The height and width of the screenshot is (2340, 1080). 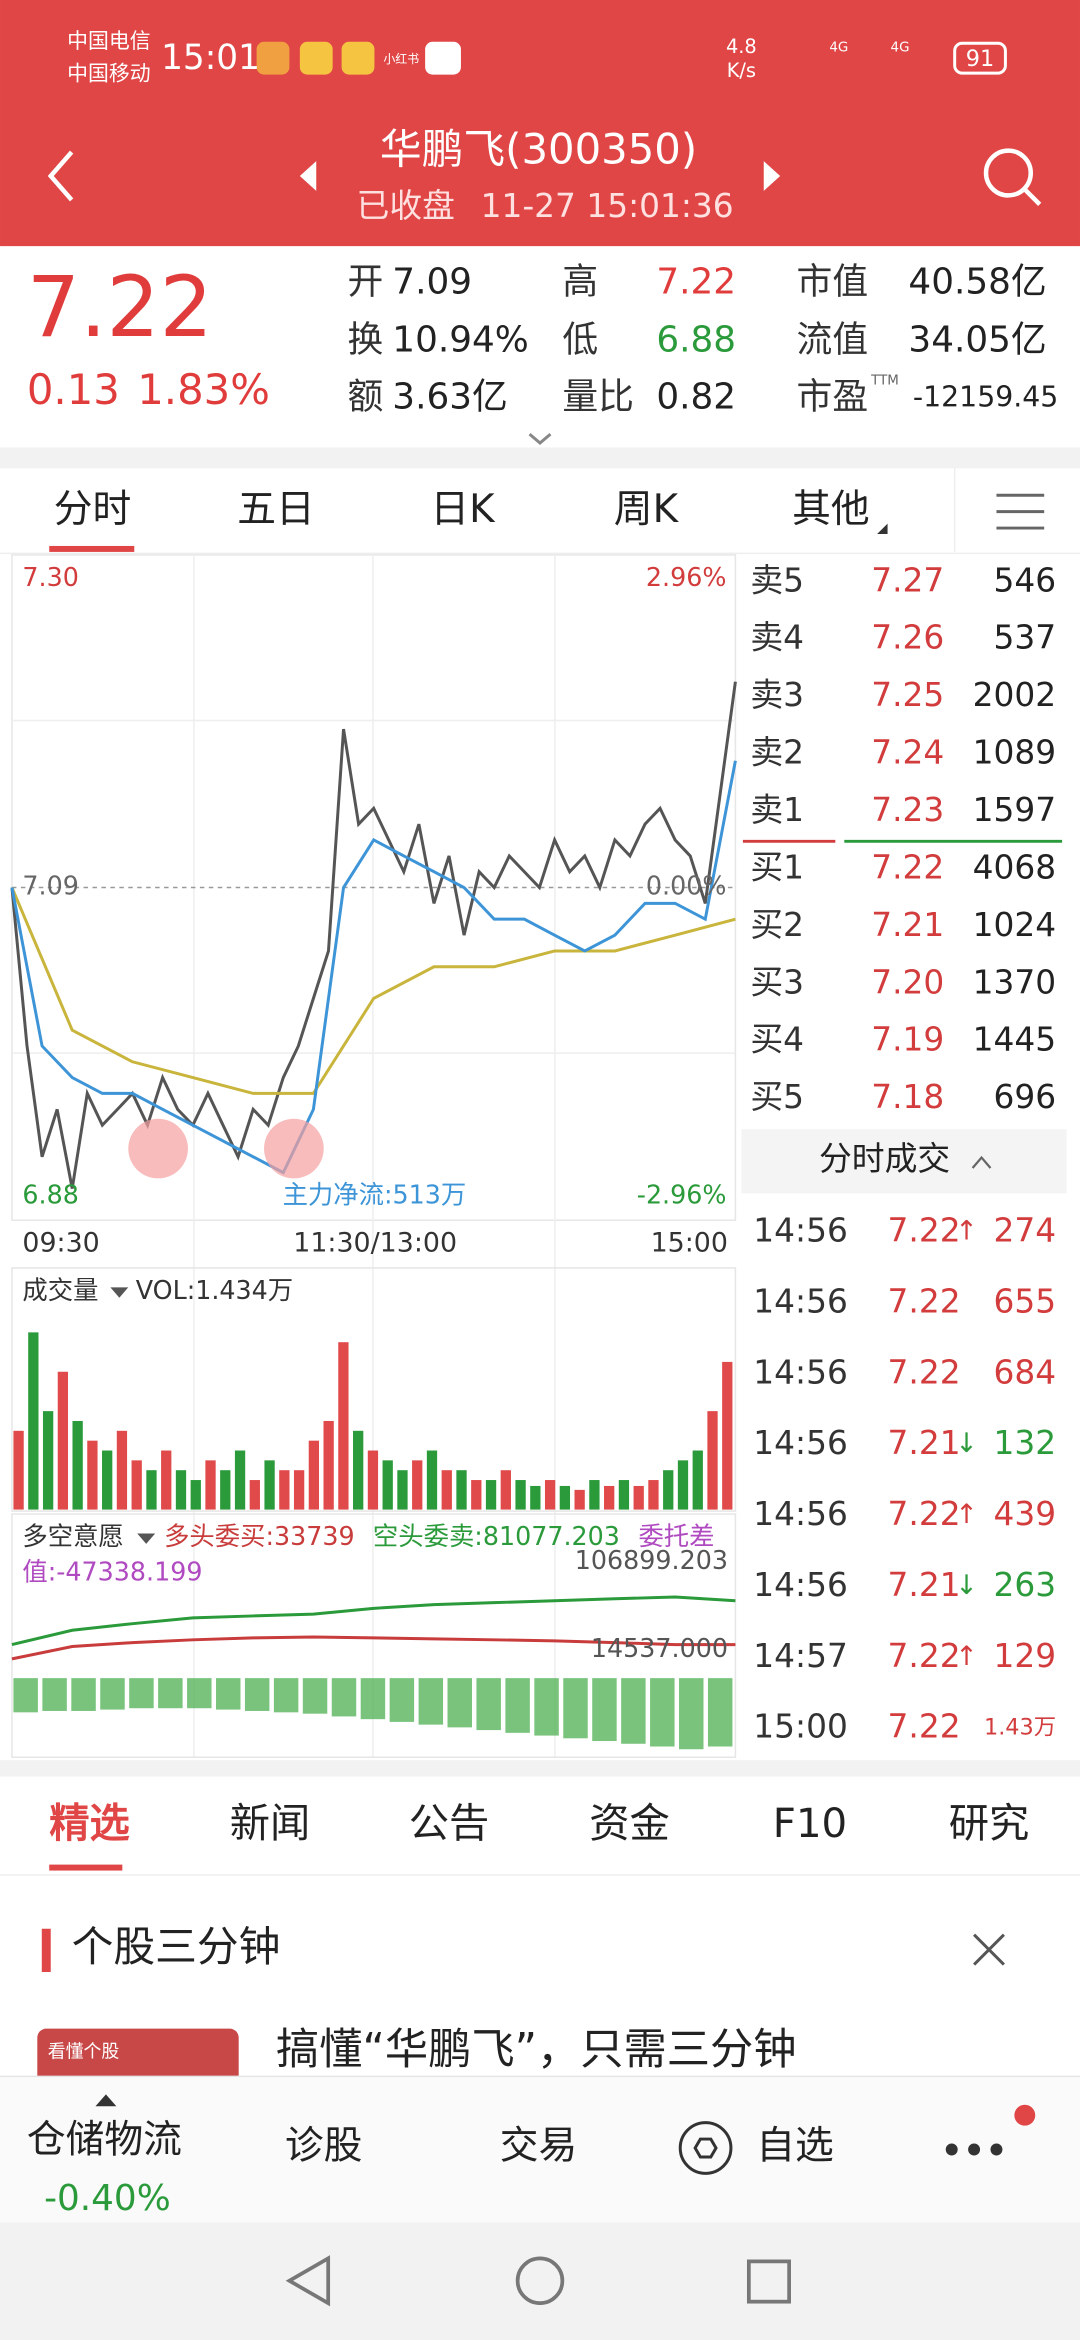 What do you see at coordinates (1032, 196) in the screenshot?
I see `search-handle` at bounding box center [1032, 196].